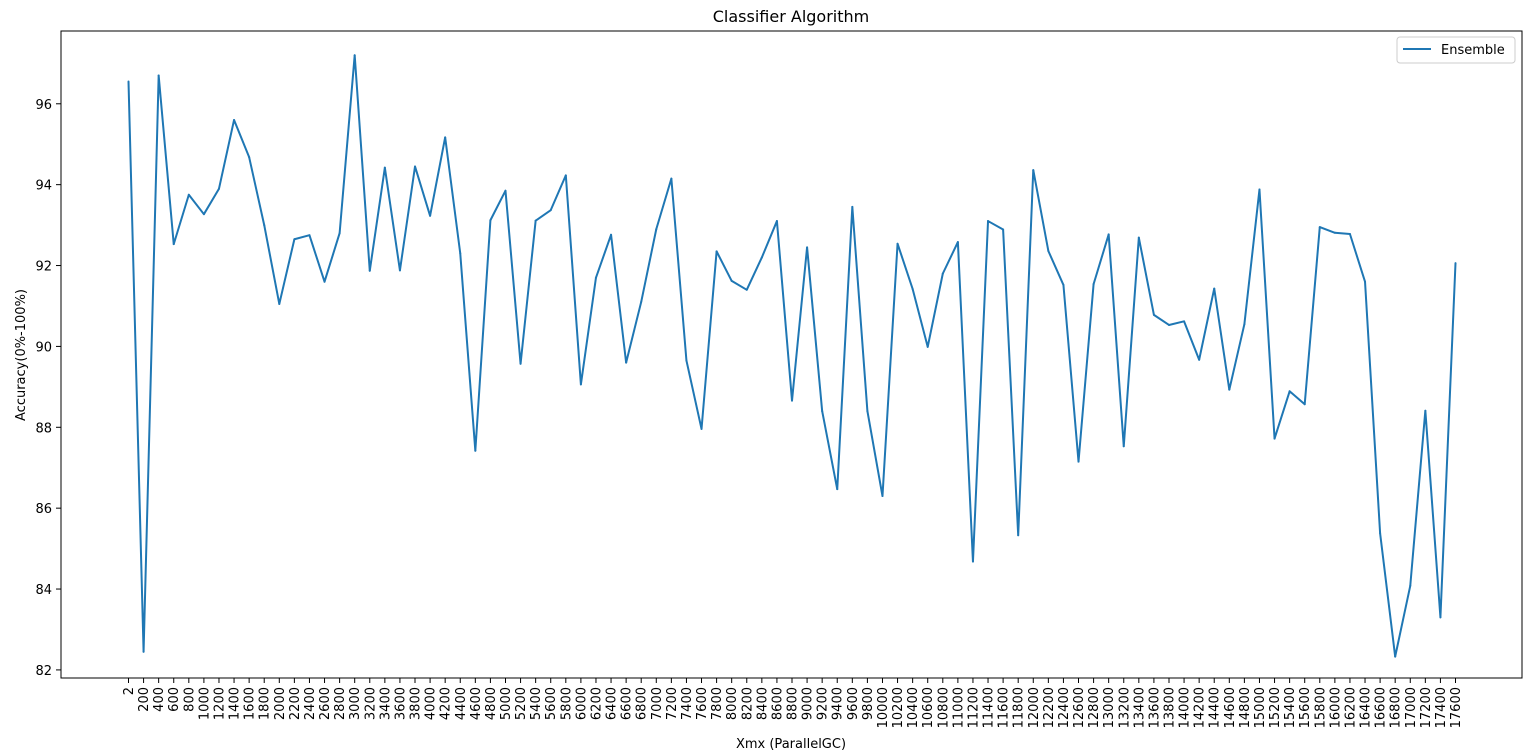 This screenshot has width=1536, height=754. Describe the element at coordinates (823, 703) in the screenshot. I see `x-tick-label: 9200` at that location.